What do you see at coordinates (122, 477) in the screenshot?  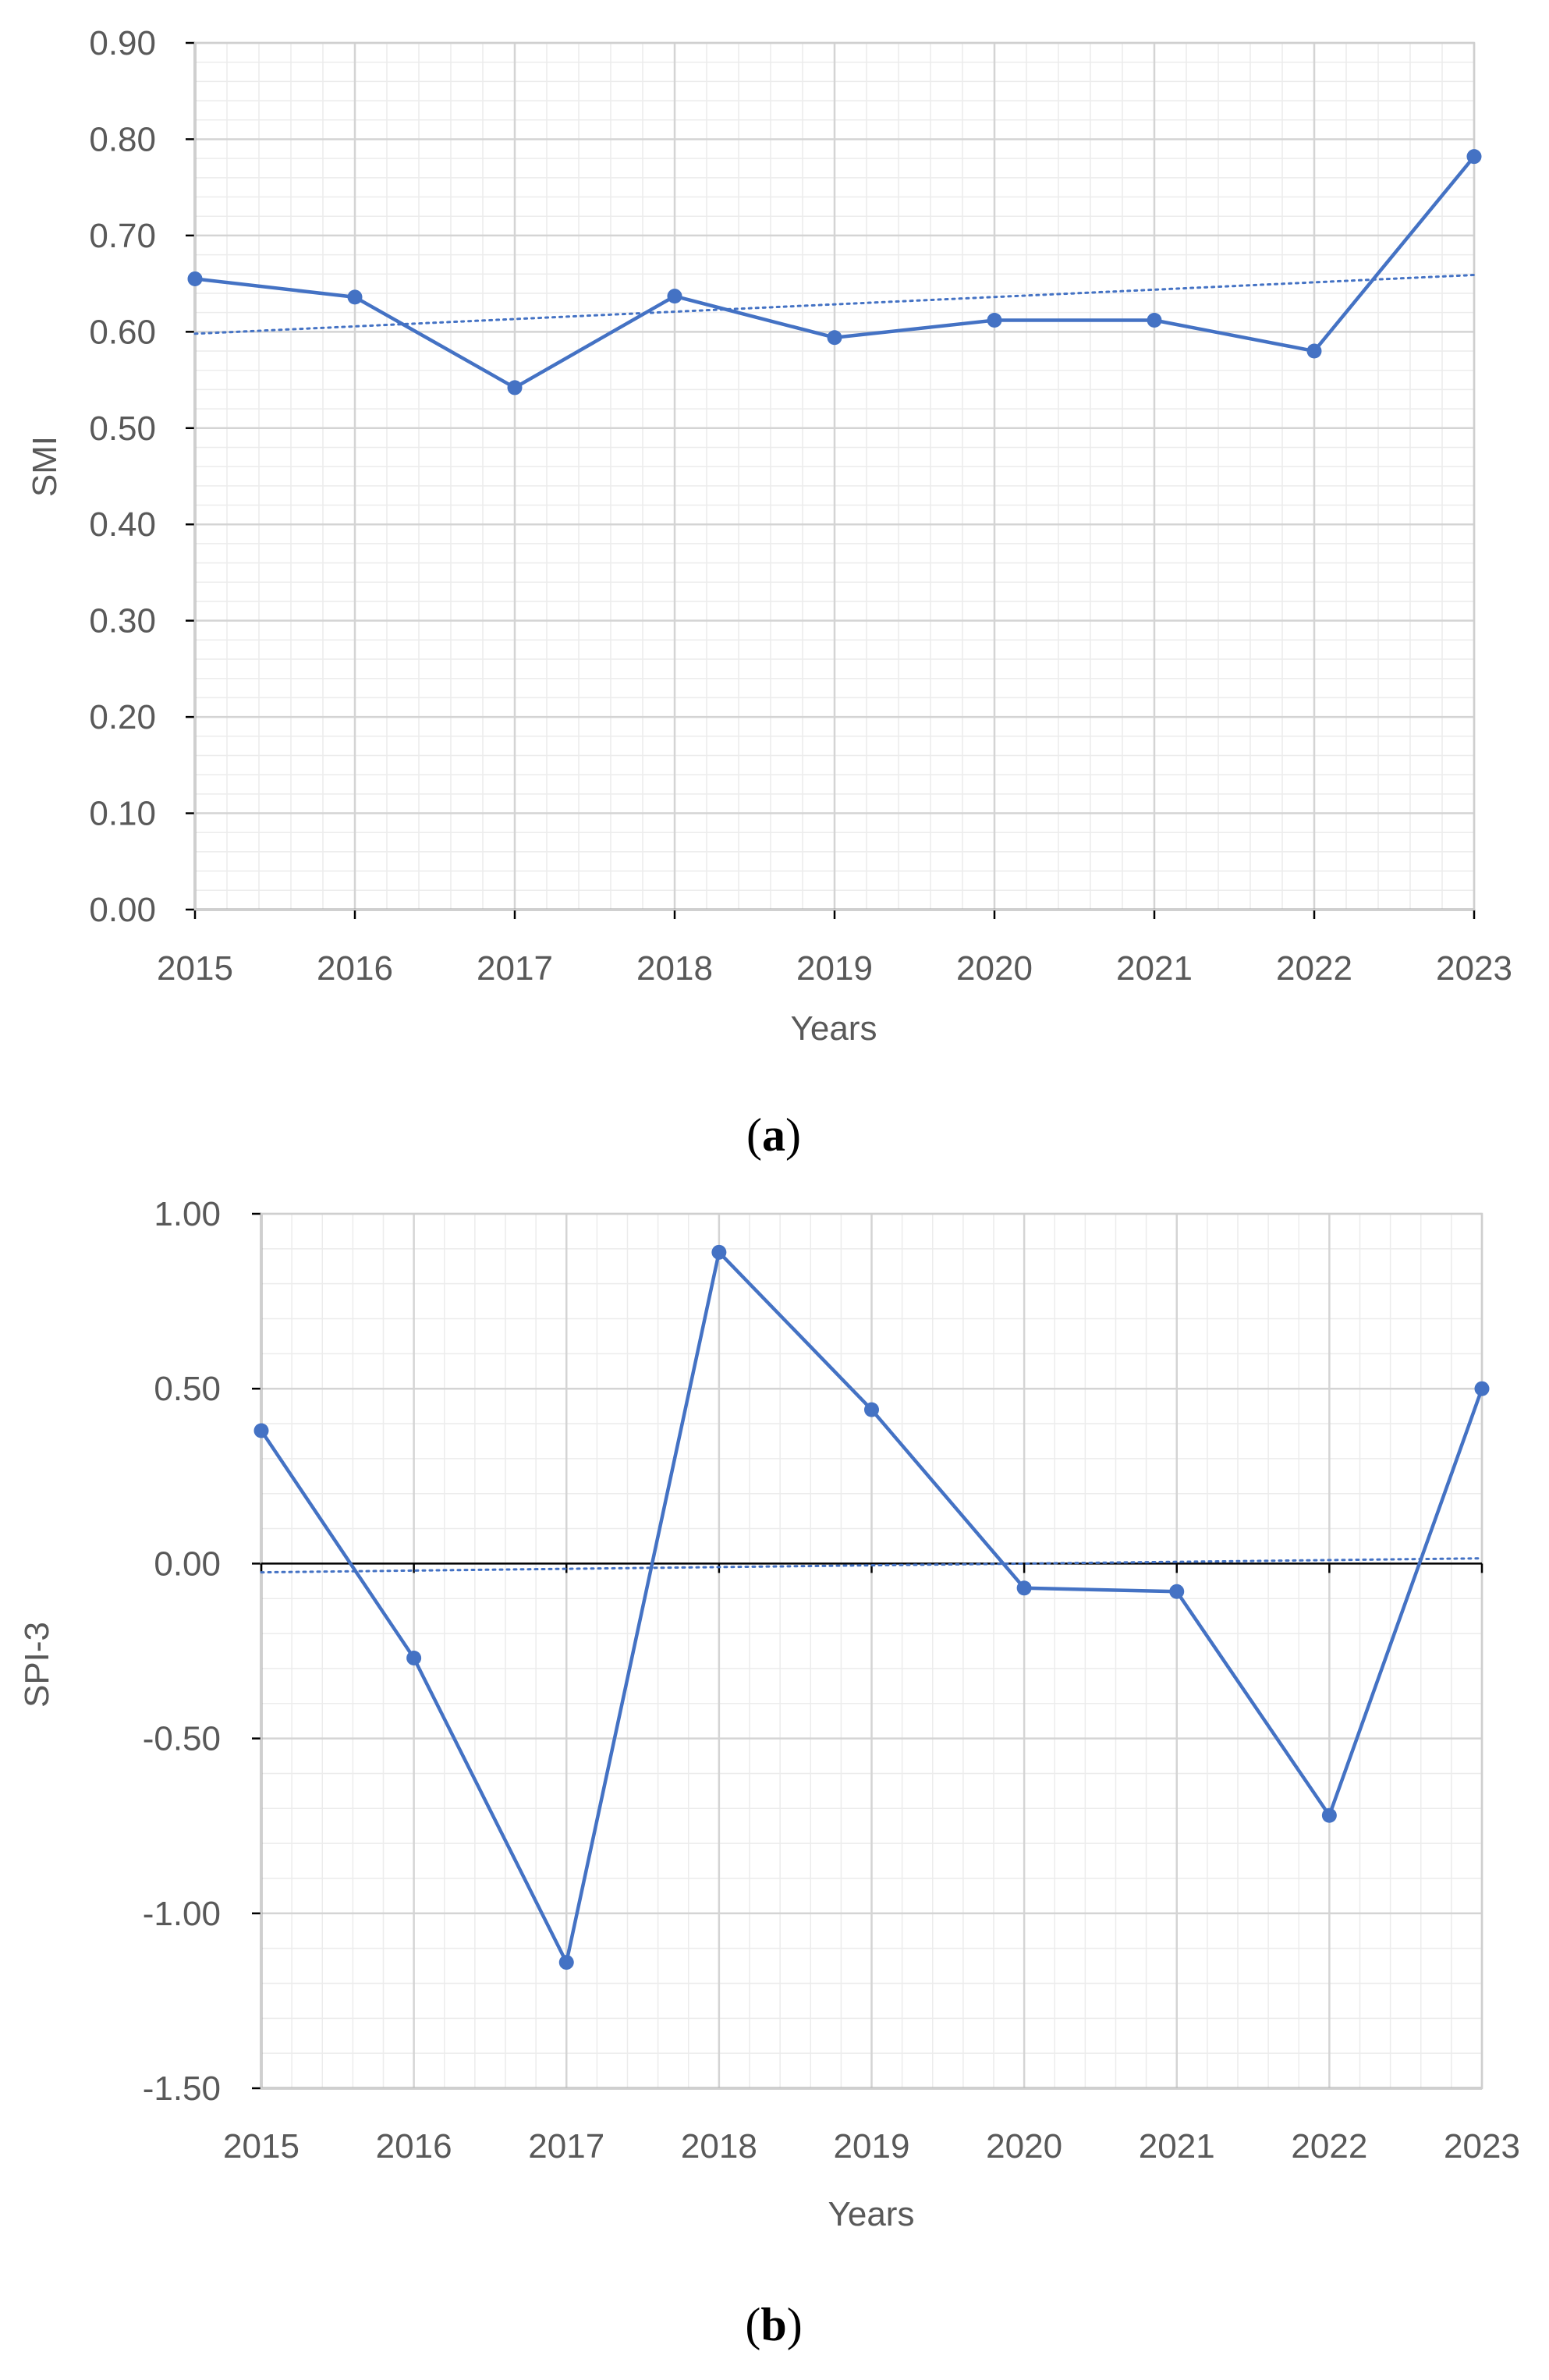 I see `y-tick-labels: 0.00 0.10 0.20 0.30 0.40 0.50 0.60 0.70 0.80 0.90` at bounding box center [122, 477].